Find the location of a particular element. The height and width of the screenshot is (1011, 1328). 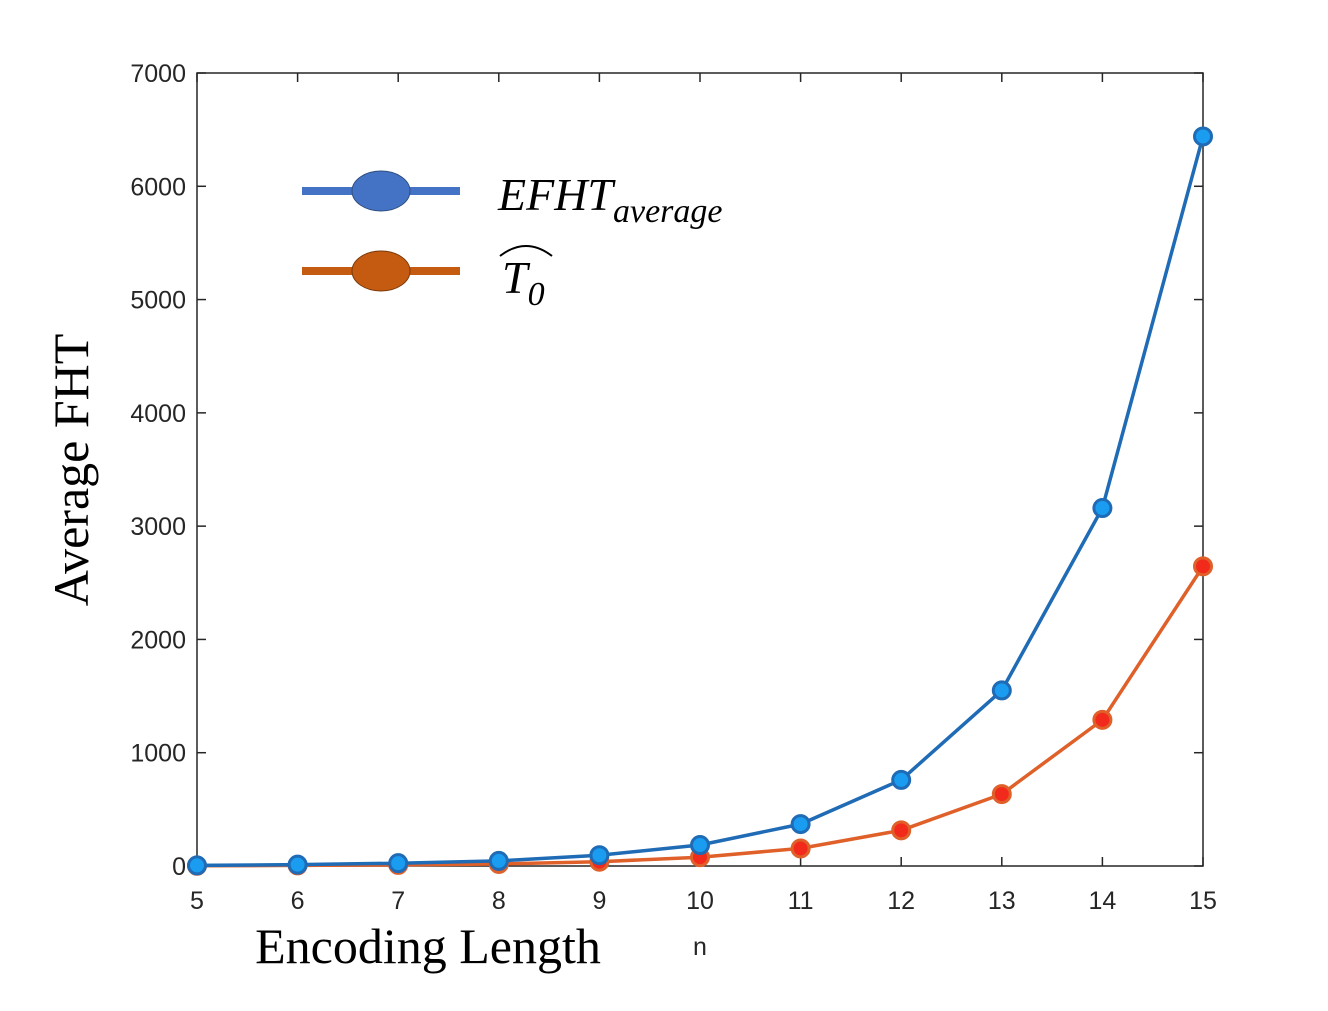

legend-label-efht-sub: average is located at coordinates (668, 211).